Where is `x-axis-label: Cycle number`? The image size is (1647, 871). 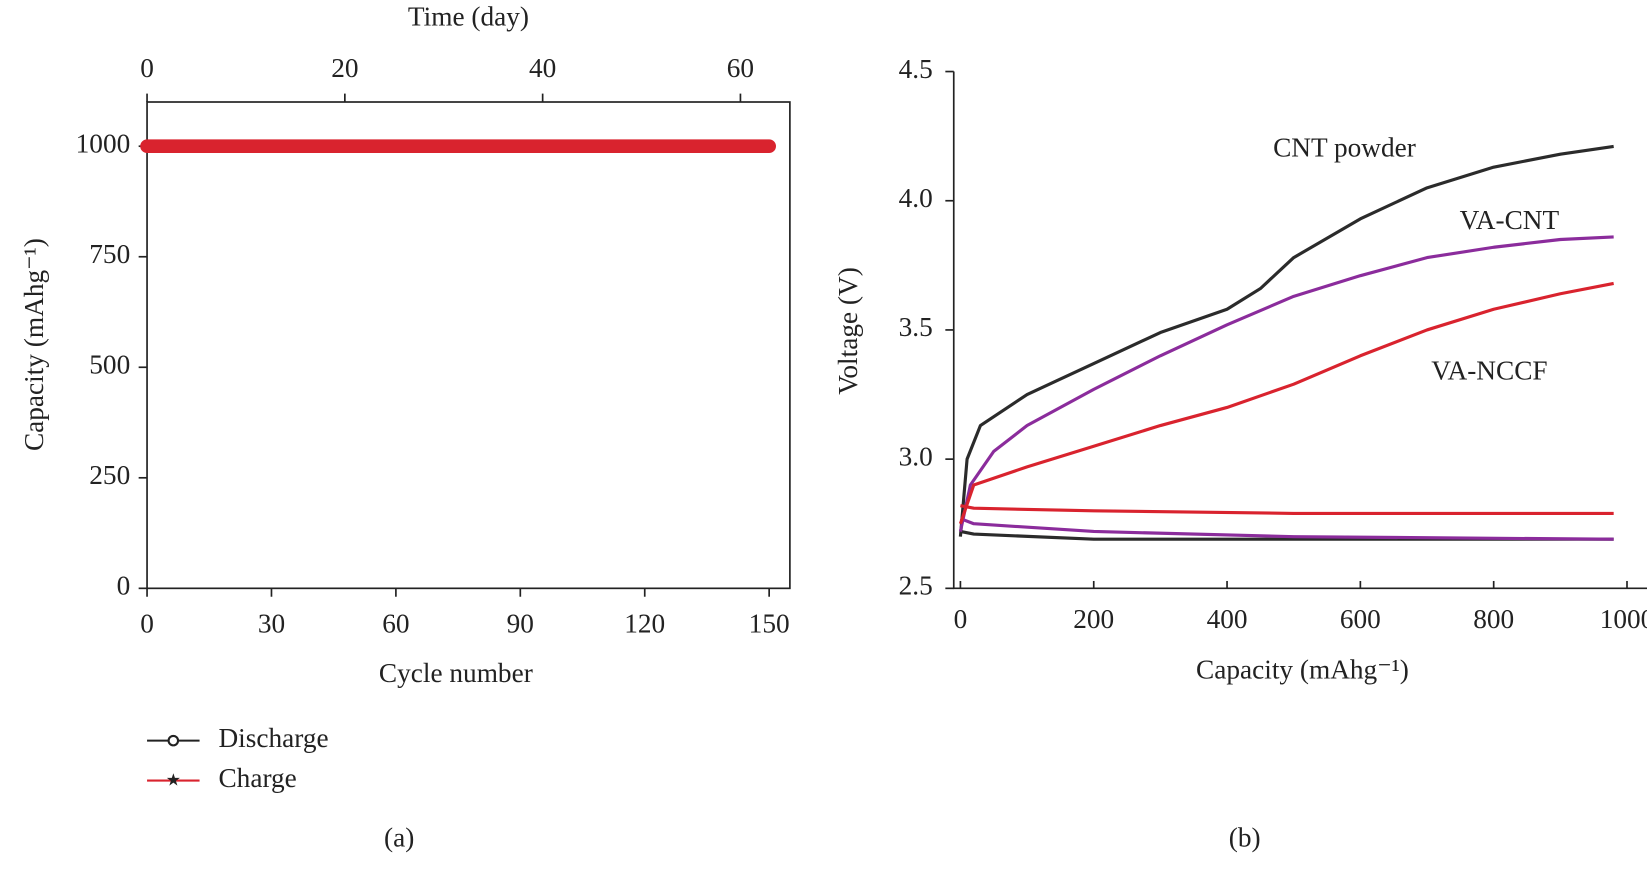 x-axis-label: Cycle number is located at coordinates (456, 673).